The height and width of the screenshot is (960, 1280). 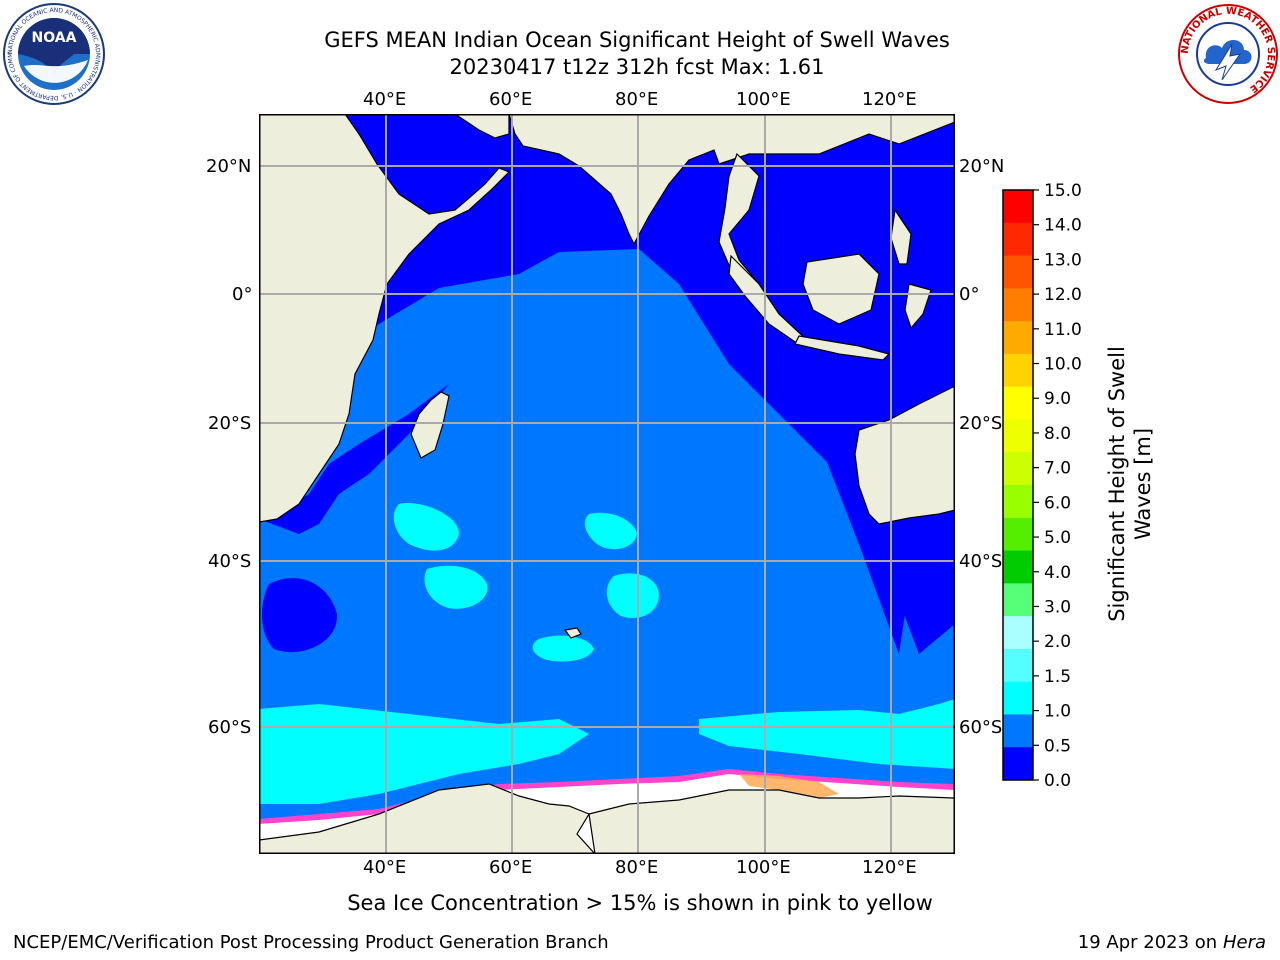 I want to click on colorbar-tick-label: 12.0, so click(x=1063, y=295).